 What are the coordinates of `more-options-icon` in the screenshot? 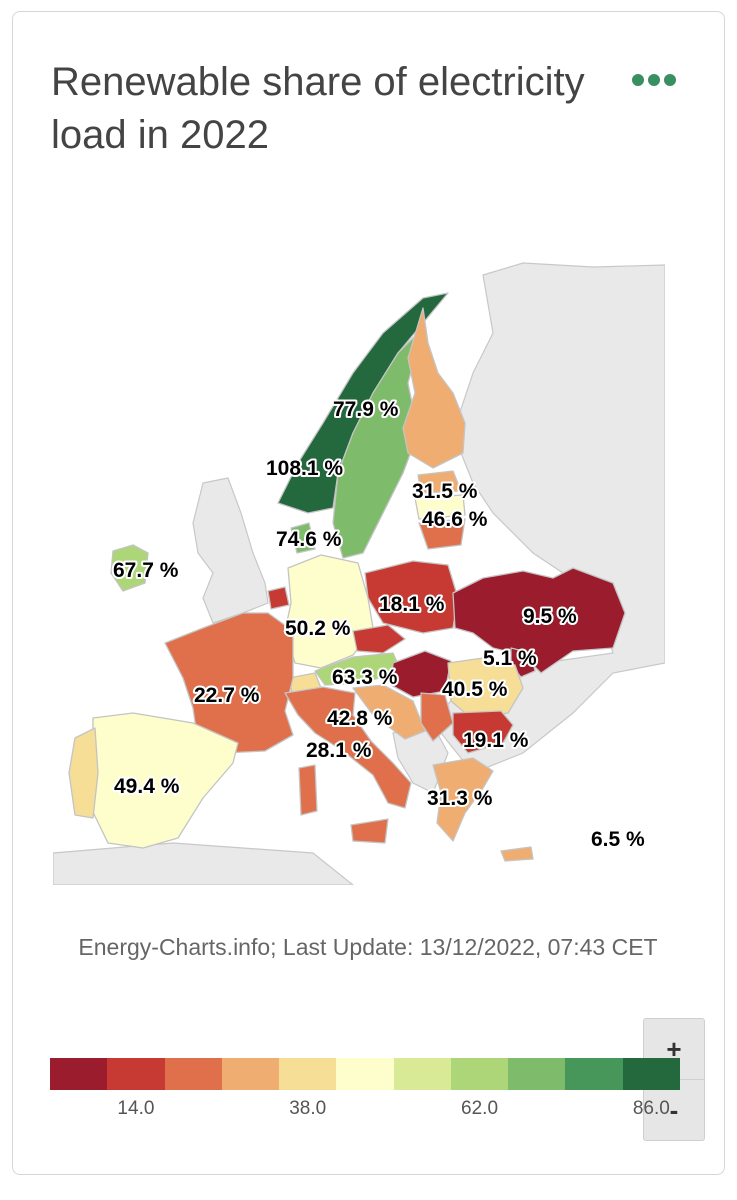 It's located at (654, 80).